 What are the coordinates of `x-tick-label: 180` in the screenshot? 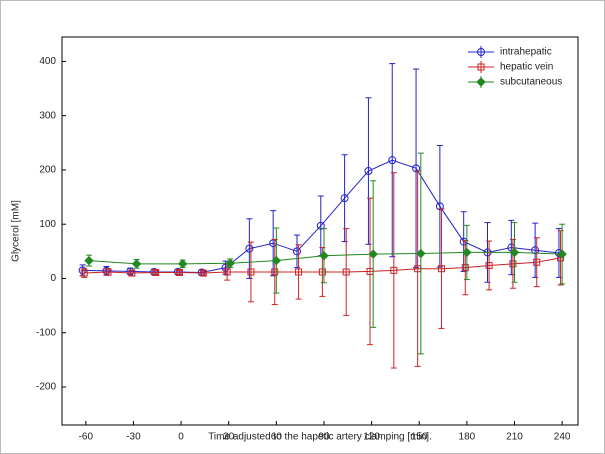 It's located at (467, 437).